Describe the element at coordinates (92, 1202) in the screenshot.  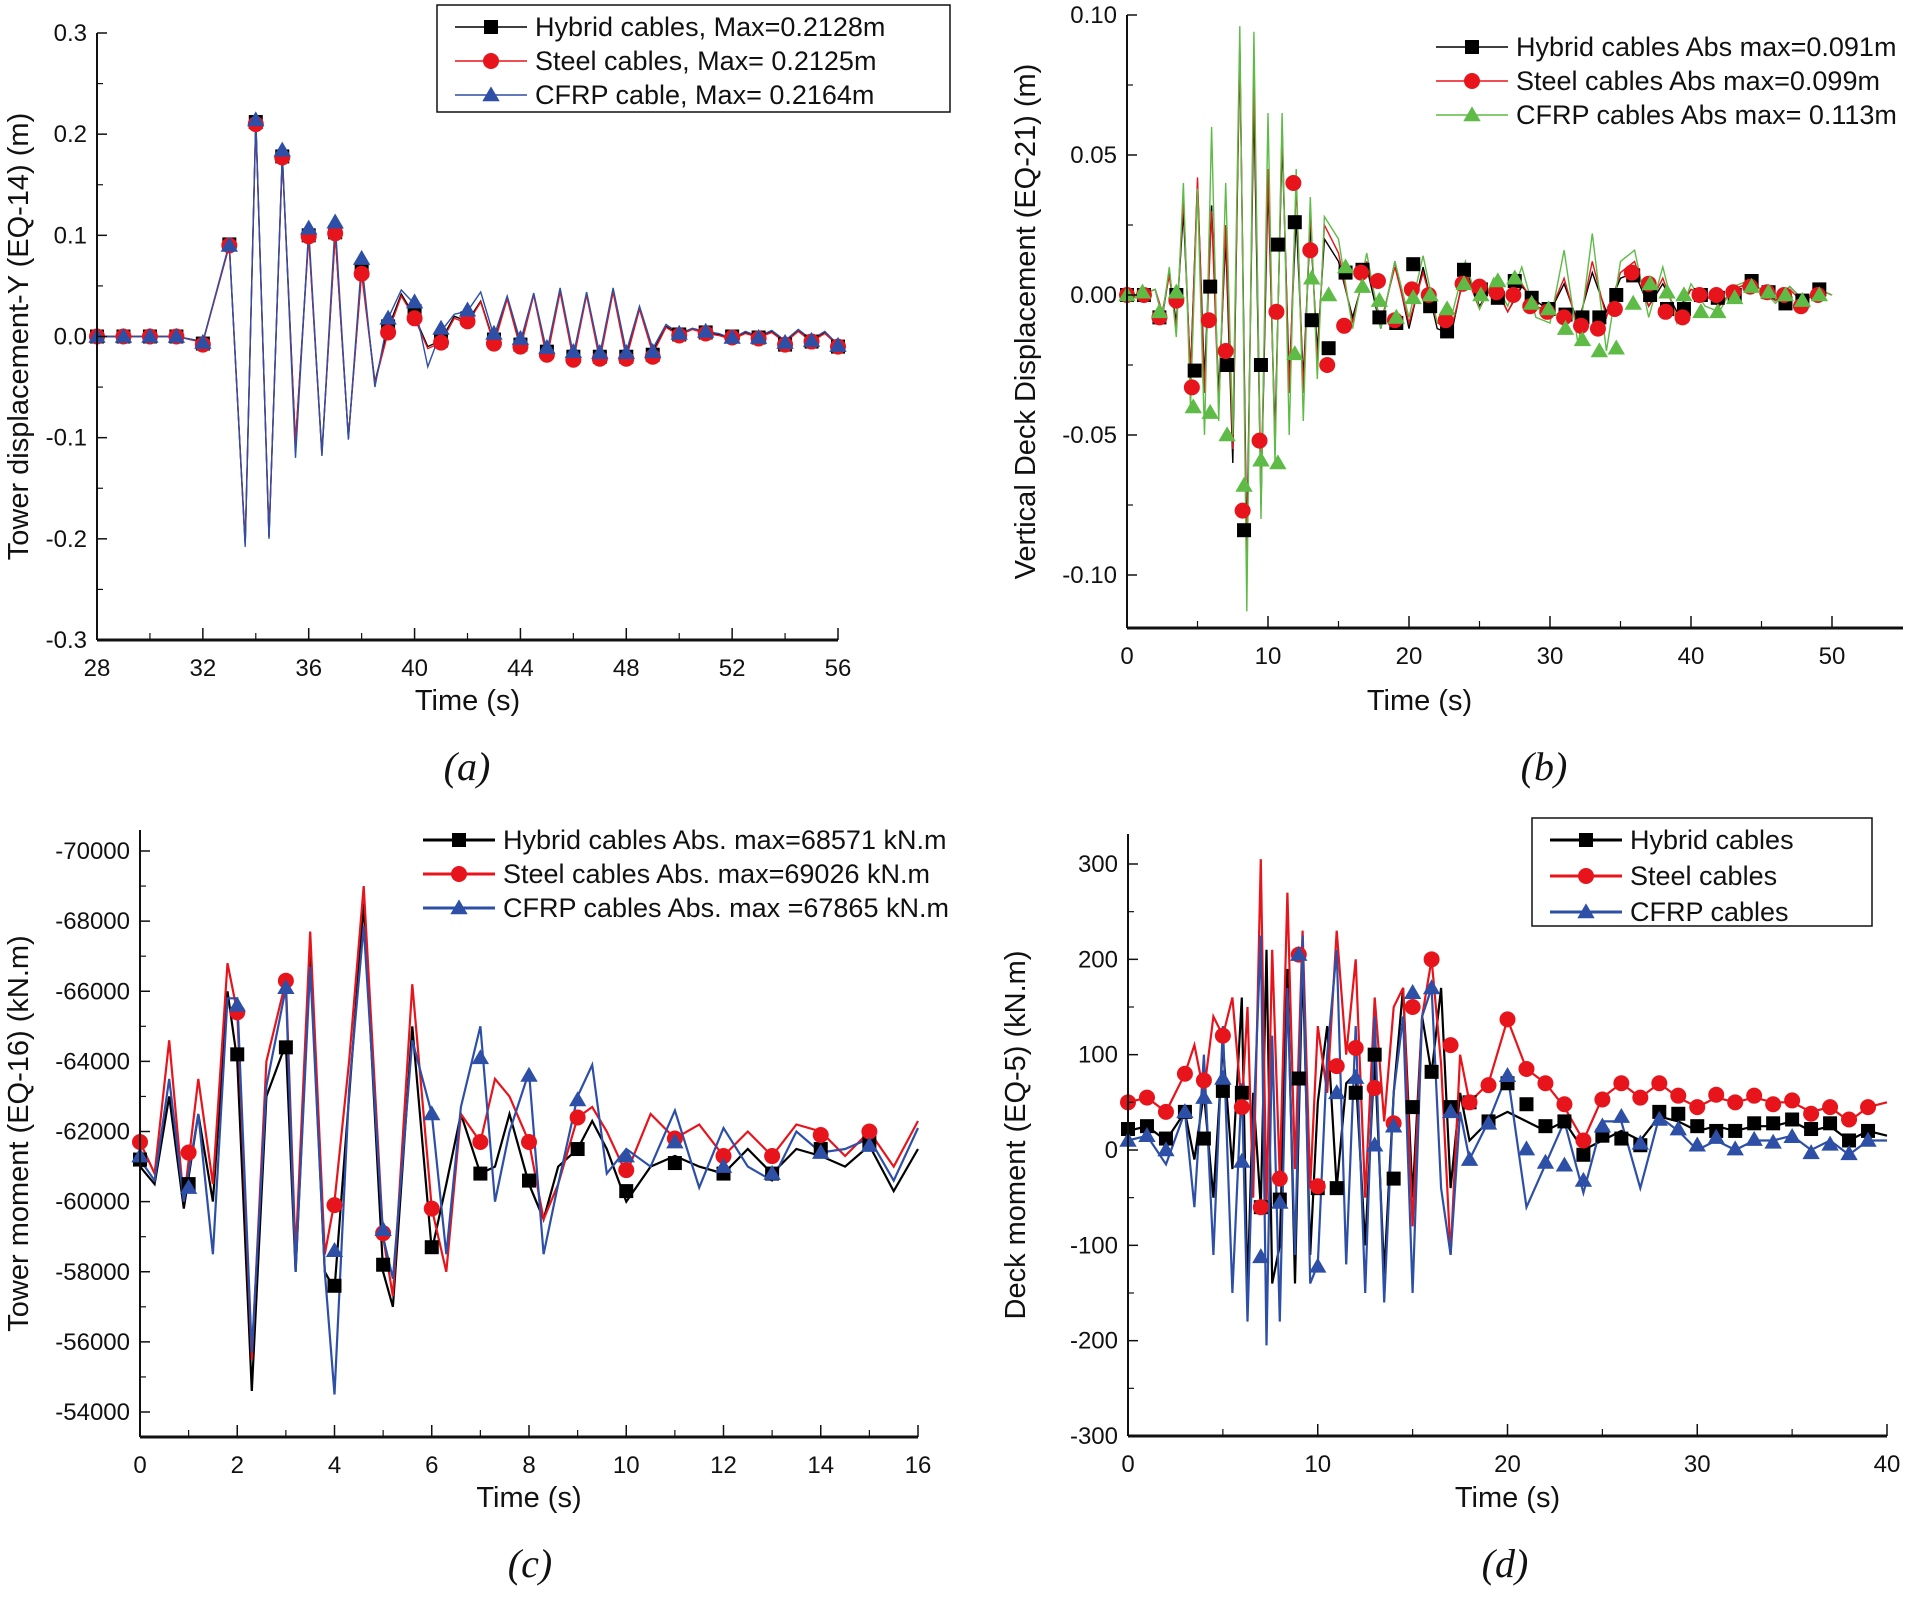
I see `y-tick-label: -60000` at that location.